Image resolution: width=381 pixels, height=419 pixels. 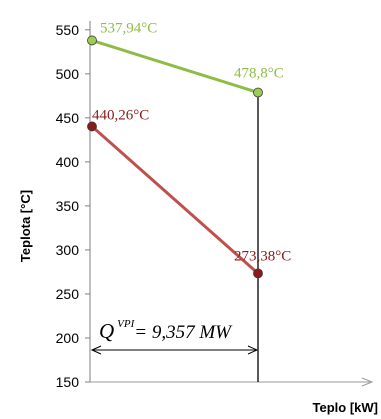 What do you see at coordinates (106, 331) in the screenshot?
I see `heat-symbol: Q` at bounding box center [106, 331].